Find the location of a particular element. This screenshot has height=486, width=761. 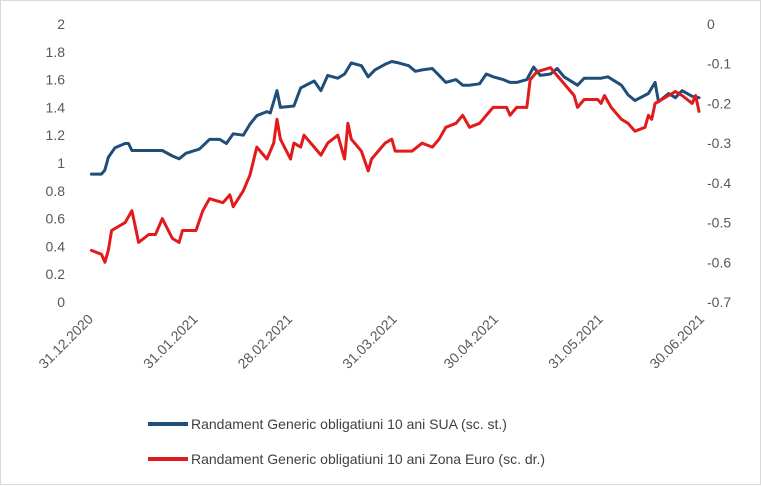

right-tick-label: -0.6 is located at coordinates (719, 262).